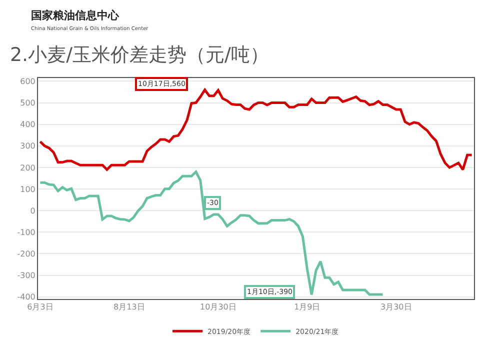  Describe the element at coordinates (139, 55) in the screenshot. I see `chart-title: 2.小麦/玉米价差走势（元/吨）` at that location.